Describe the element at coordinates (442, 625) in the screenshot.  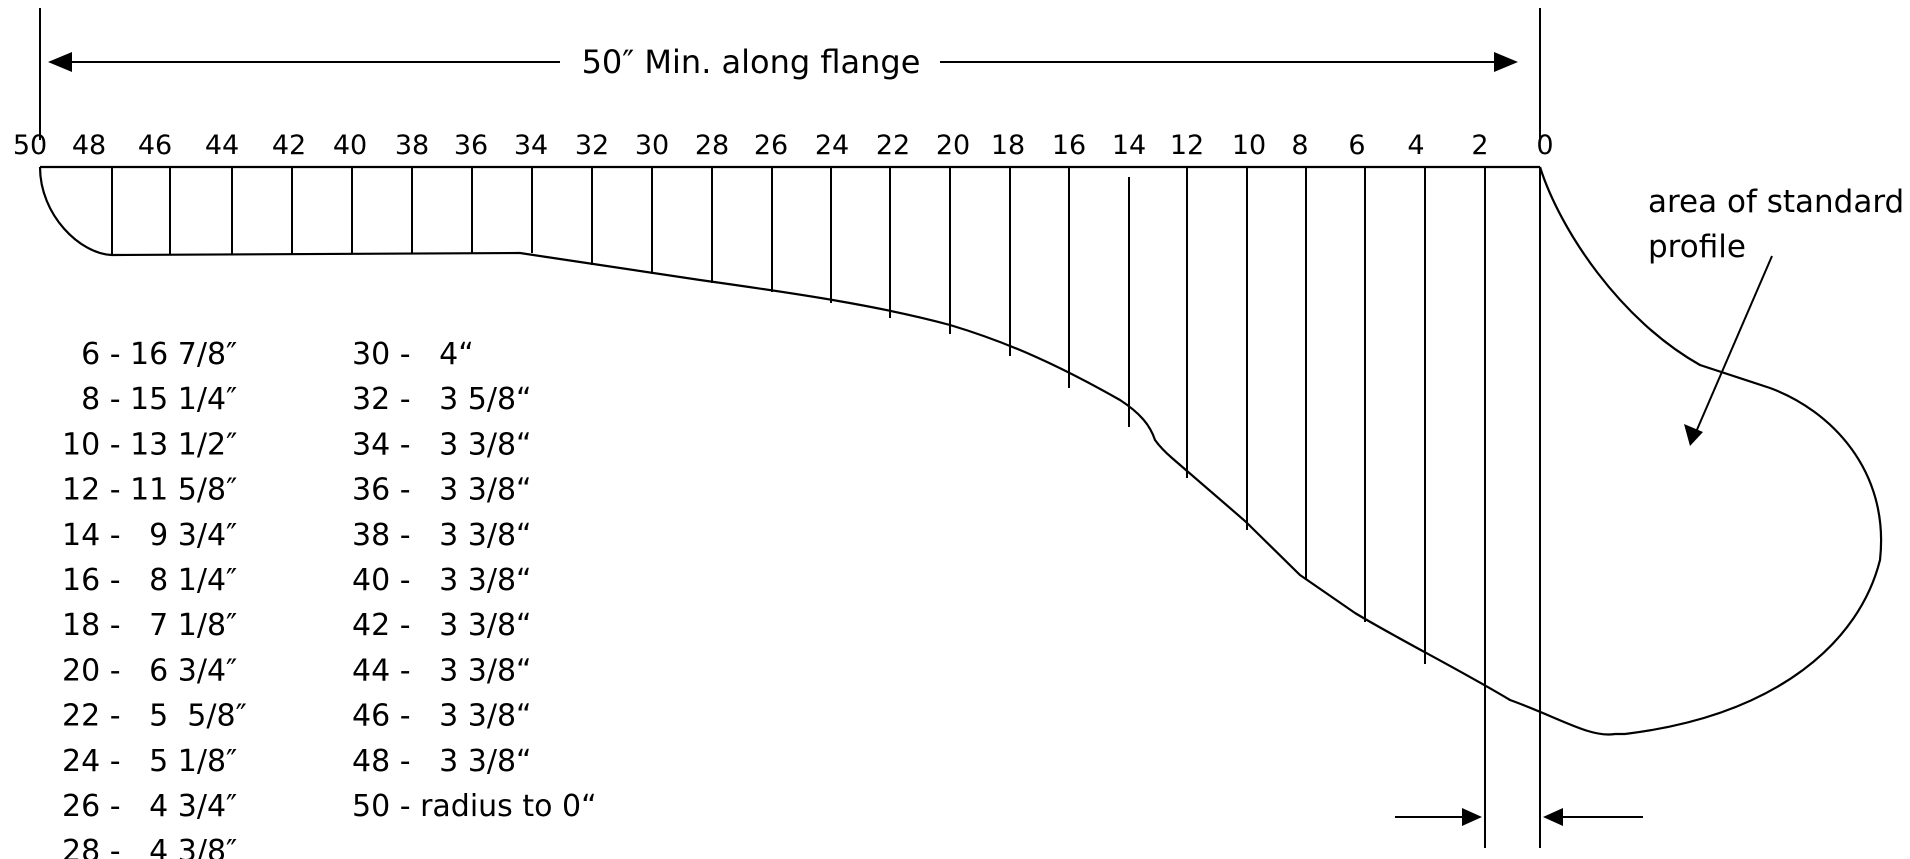
I see `measurement-row: 42 - 3 3/8“` at that location.